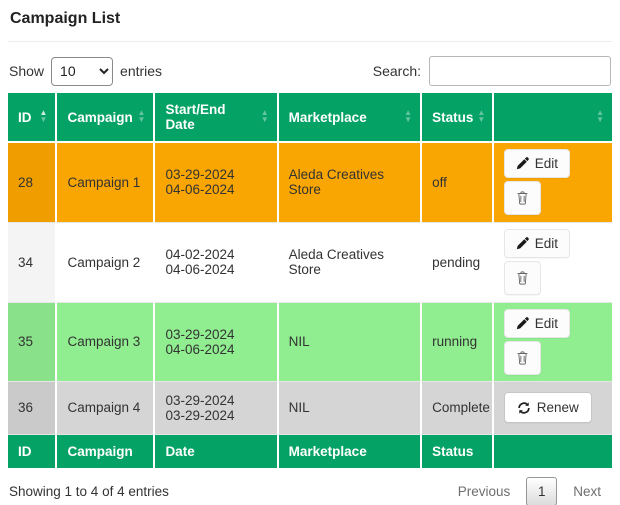  I want to click on column-header-date: Start/End Date ▲ ▼, so click(216, 118).